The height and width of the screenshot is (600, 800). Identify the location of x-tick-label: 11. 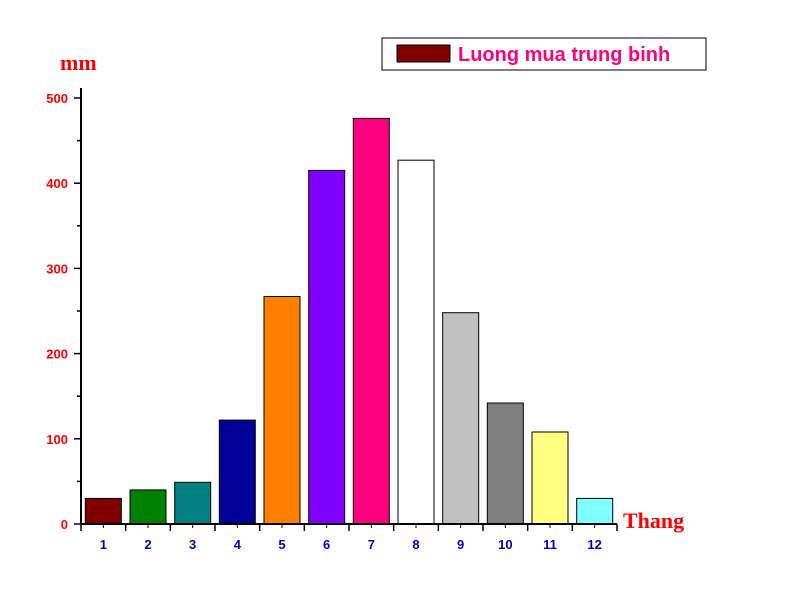
(550, 544).